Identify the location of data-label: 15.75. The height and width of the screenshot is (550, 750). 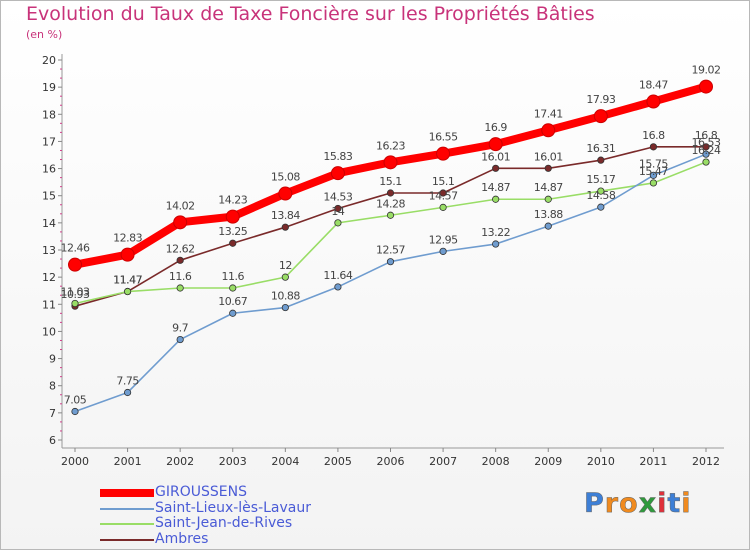
(653, 163).